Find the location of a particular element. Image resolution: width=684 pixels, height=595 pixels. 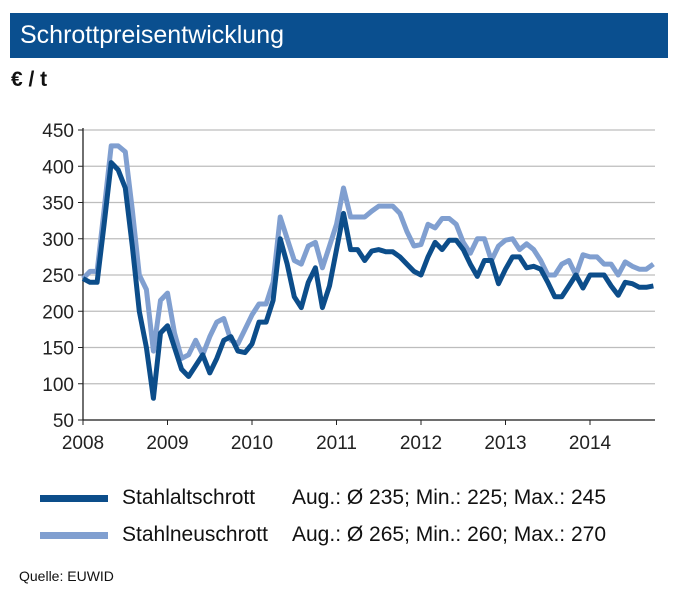

legend-label: Stahlneuschrott is located at coordinates (195, 534).